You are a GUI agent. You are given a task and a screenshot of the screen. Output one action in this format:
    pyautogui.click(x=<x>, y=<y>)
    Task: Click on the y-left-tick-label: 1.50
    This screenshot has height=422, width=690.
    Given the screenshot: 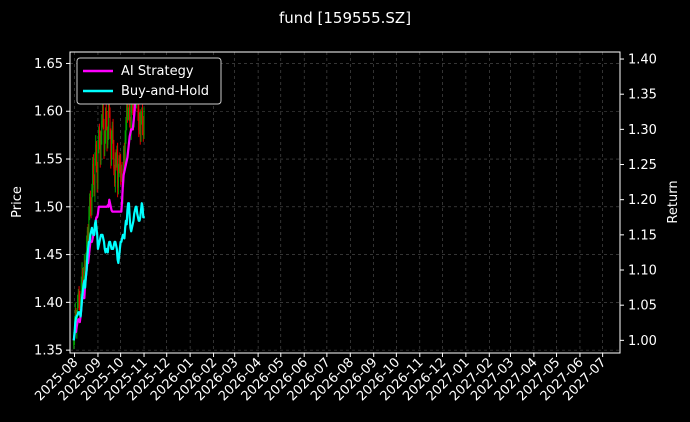 What is the action you would take?
    pyautogui.click(x=48, y=207)
    